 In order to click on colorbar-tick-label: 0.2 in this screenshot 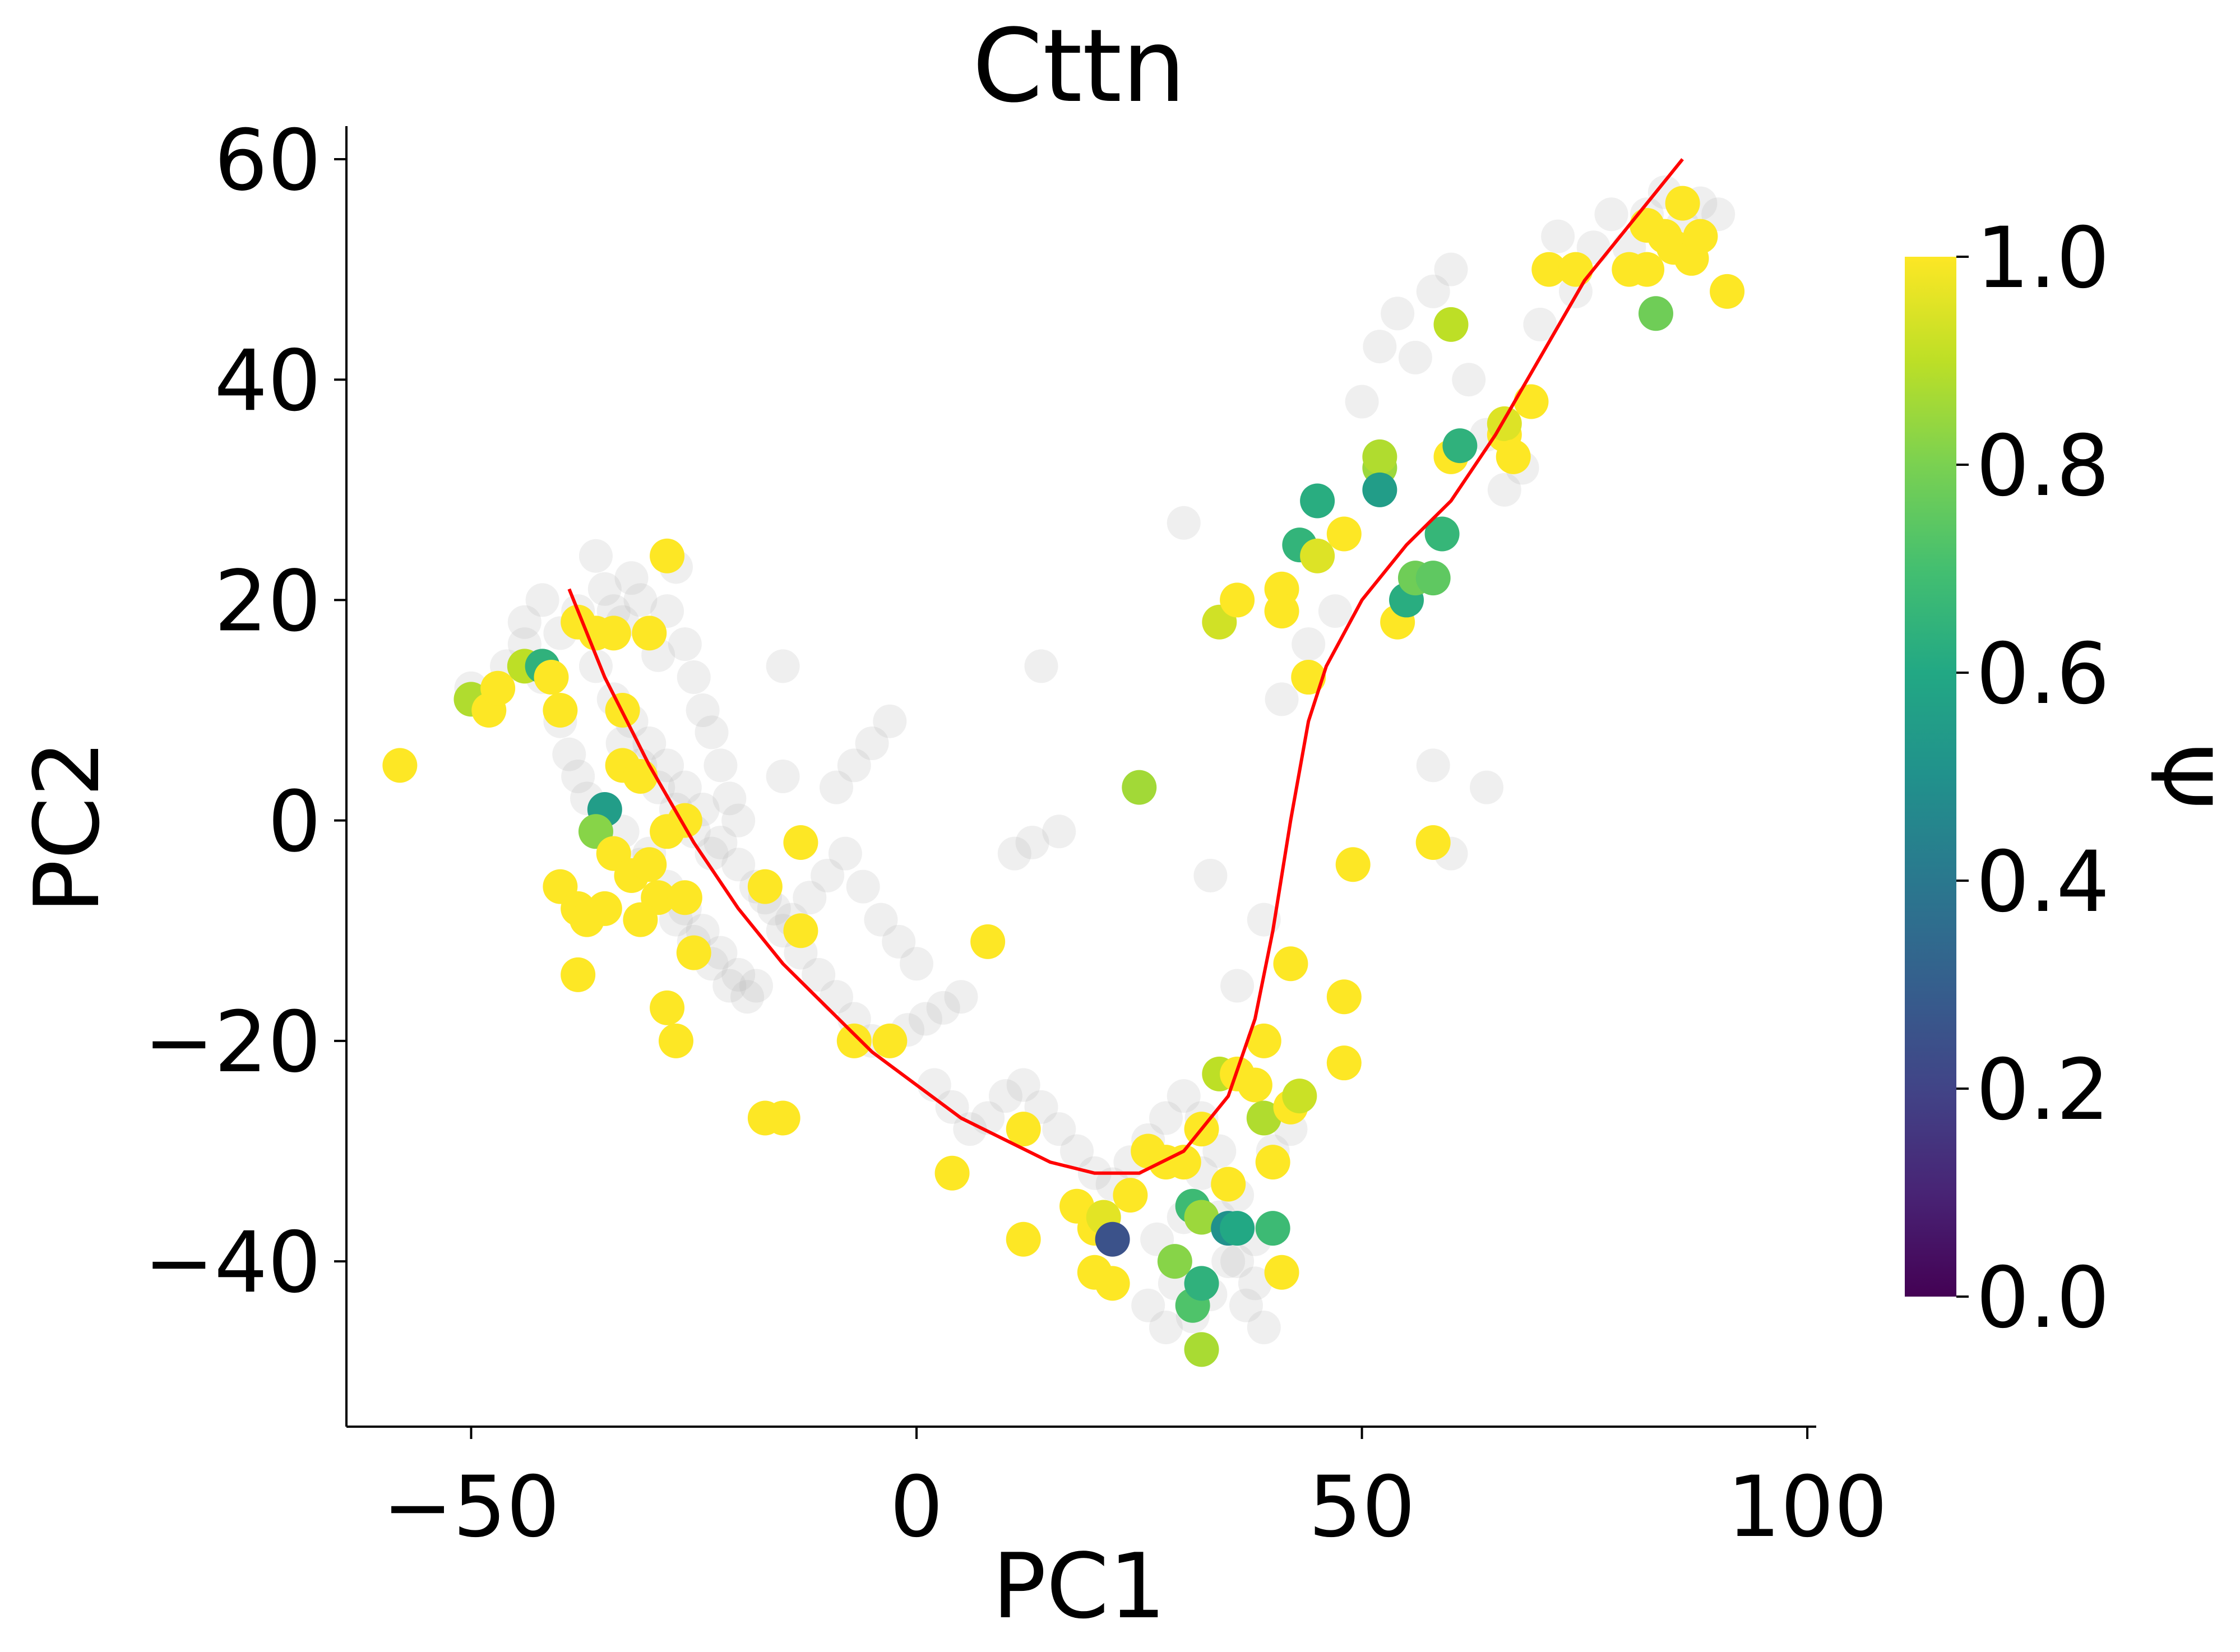, I will do `click(2043, 1090)`.